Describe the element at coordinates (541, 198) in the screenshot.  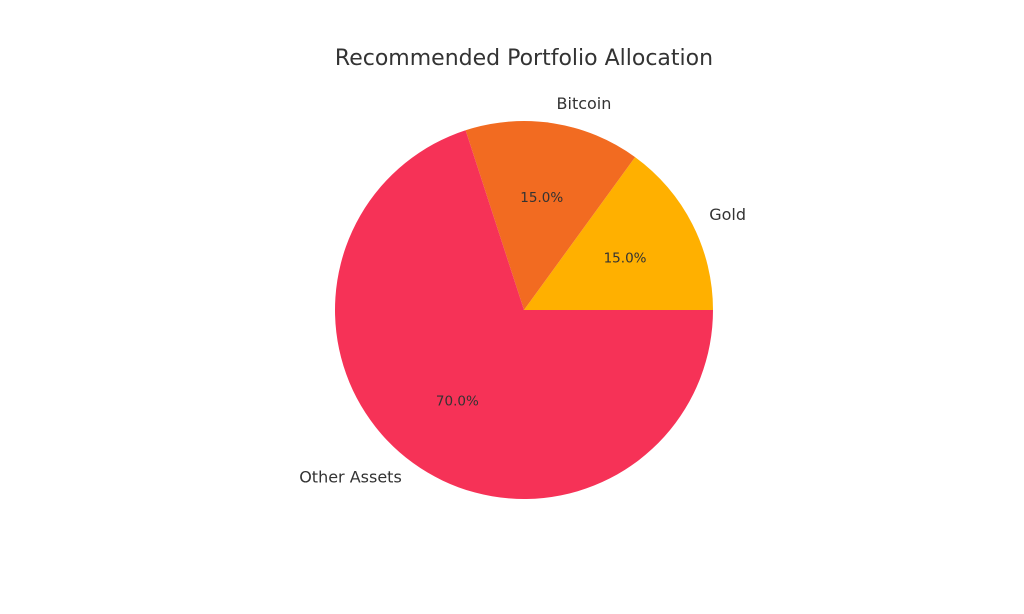
I see `slice-percent-bitcoin: 15.0%` at that location.